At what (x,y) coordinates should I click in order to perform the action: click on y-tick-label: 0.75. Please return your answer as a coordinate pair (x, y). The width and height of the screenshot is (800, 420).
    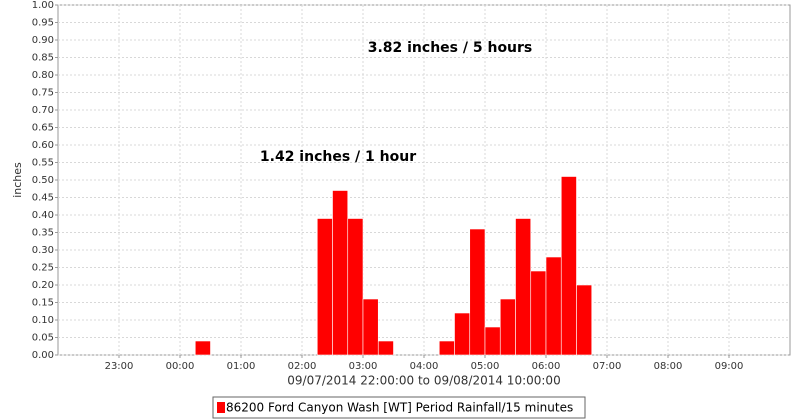
    Looking at the image, I should click on (43, 93).